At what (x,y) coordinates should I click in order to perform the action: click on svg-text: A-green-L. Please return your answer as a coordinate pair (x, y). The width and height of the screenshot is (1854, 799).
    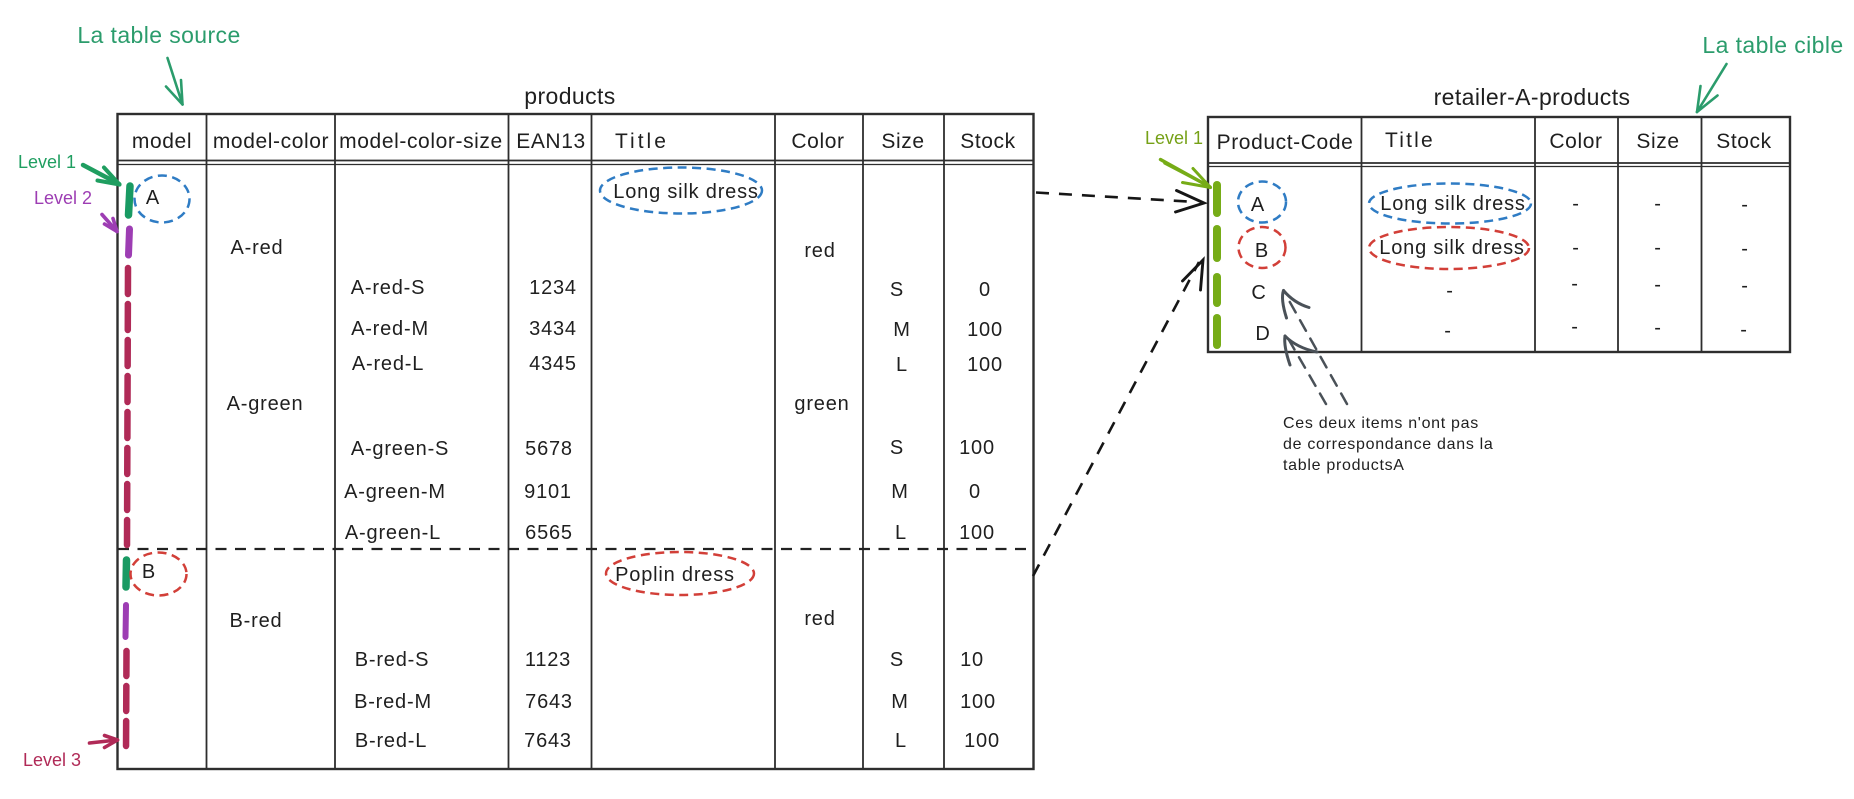
    Looking at the image, I should click on (393, 533).